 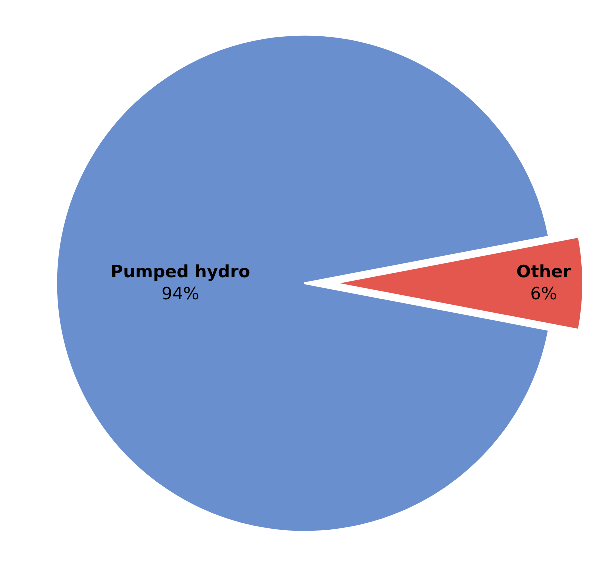 What do you see at coordinates (544, 294) in the screenshot?
I see `data-label: 6%` at bounding box center [544, 294].